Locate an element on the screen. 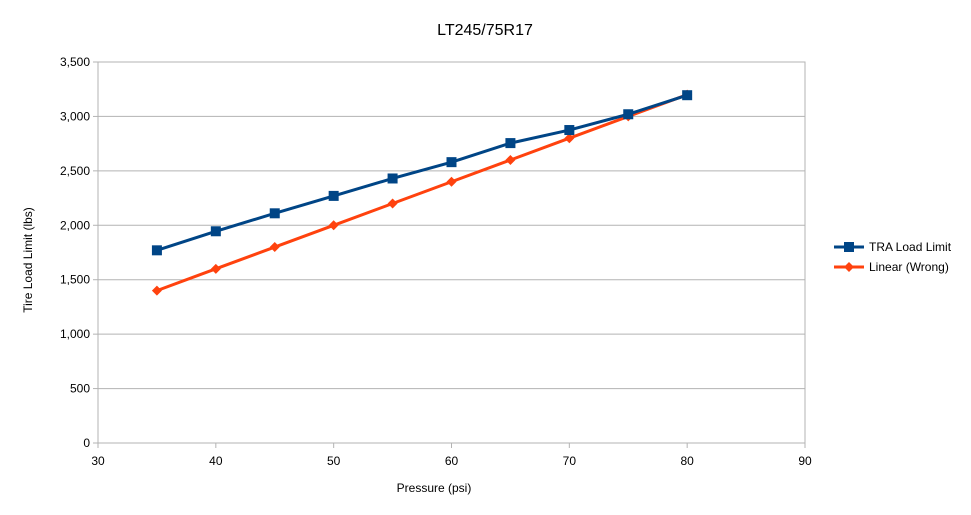  x-axis-tick-labels: 30 40 50 60 70 80 90 is located at coordinates (451, 461).